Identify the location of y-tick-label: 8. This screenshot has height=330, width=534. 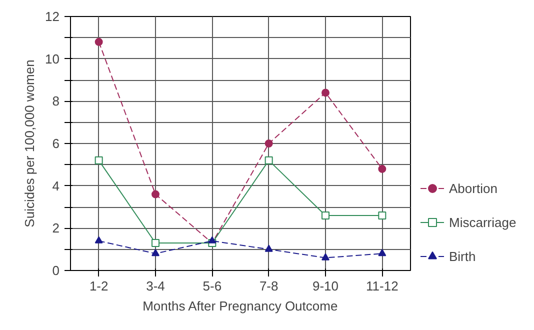
(56, 101).